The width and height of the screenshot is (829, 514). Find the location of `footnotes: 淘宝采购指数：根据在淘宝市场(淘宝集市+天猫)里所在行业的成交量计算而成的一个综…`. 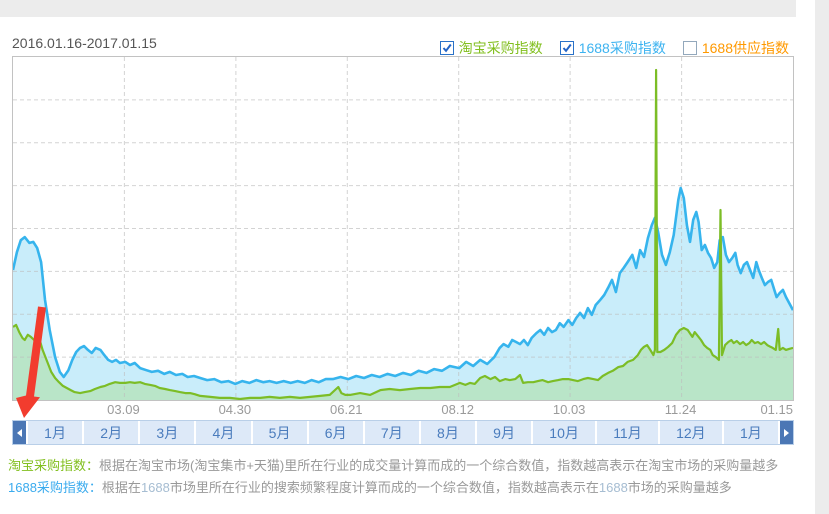

footnotes: 淘宝采购指数：根据在淘宝市场(淘宝集市+天猫)里所在行业的成交量计算而成的一个综… is located at coordinates (393, 477).